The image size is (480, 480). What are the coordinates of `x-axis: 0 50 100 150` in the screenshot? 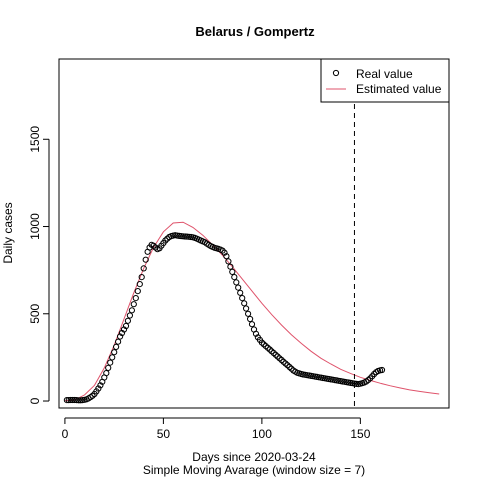 It's located at (216, 429).